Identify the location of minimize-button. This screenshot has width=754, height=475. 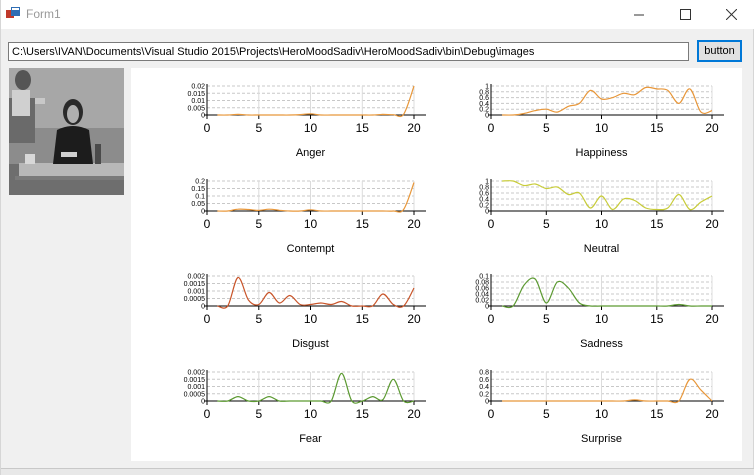
(639, 14).